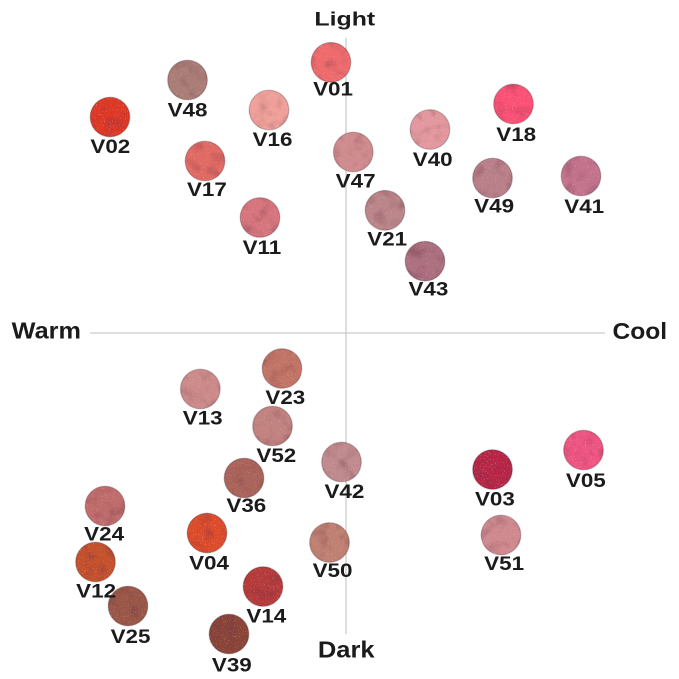 The width and height of the screenshot is (679, 679). What do you see at coordinates (586, 481) in the screenshot?
I see `svg-text: V05` at bounding box center [586, 481].